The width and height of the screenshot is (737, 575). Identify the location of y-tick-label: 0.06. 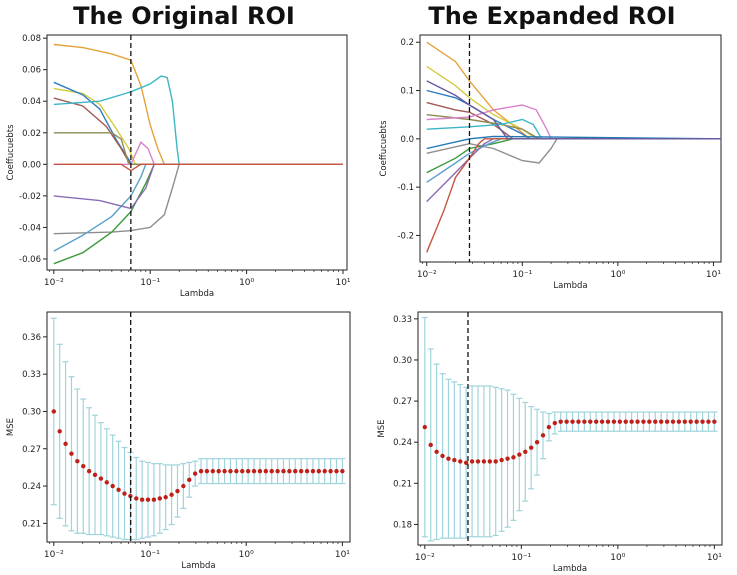
(31, 71).